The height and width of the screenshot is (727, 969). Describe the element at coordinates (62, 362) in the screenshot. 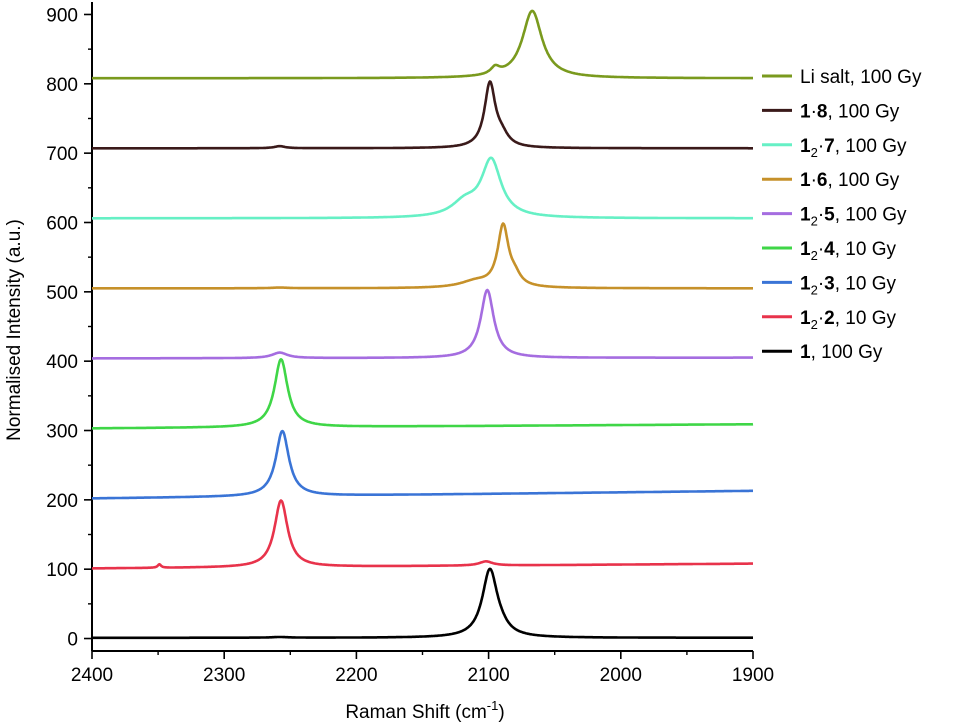

I see `y-tick-label: 400` at that location.